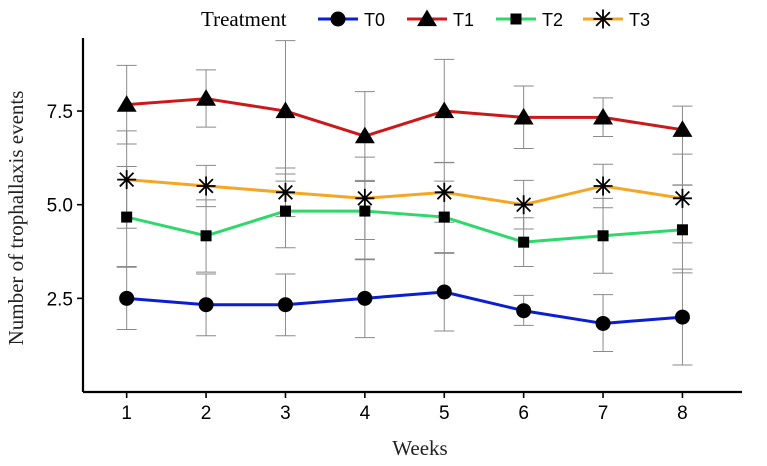 This screenshot has height=466, width=767. I want to click on y-tick-label-2.5: 2.5, so click(60, 299).